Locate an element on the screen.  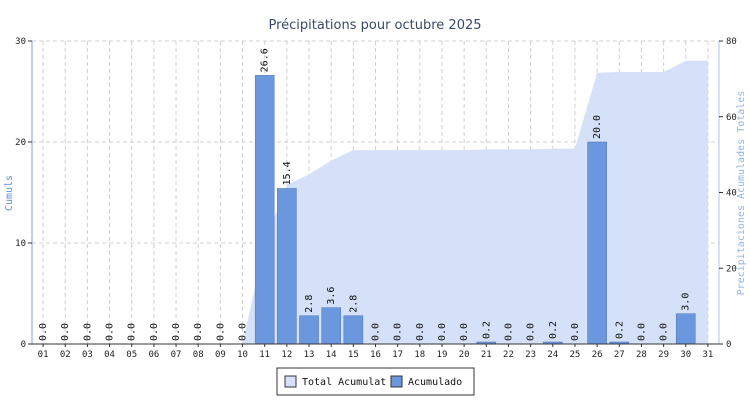
y-tick-label-right: 60 is located at coordinates (731, 118).